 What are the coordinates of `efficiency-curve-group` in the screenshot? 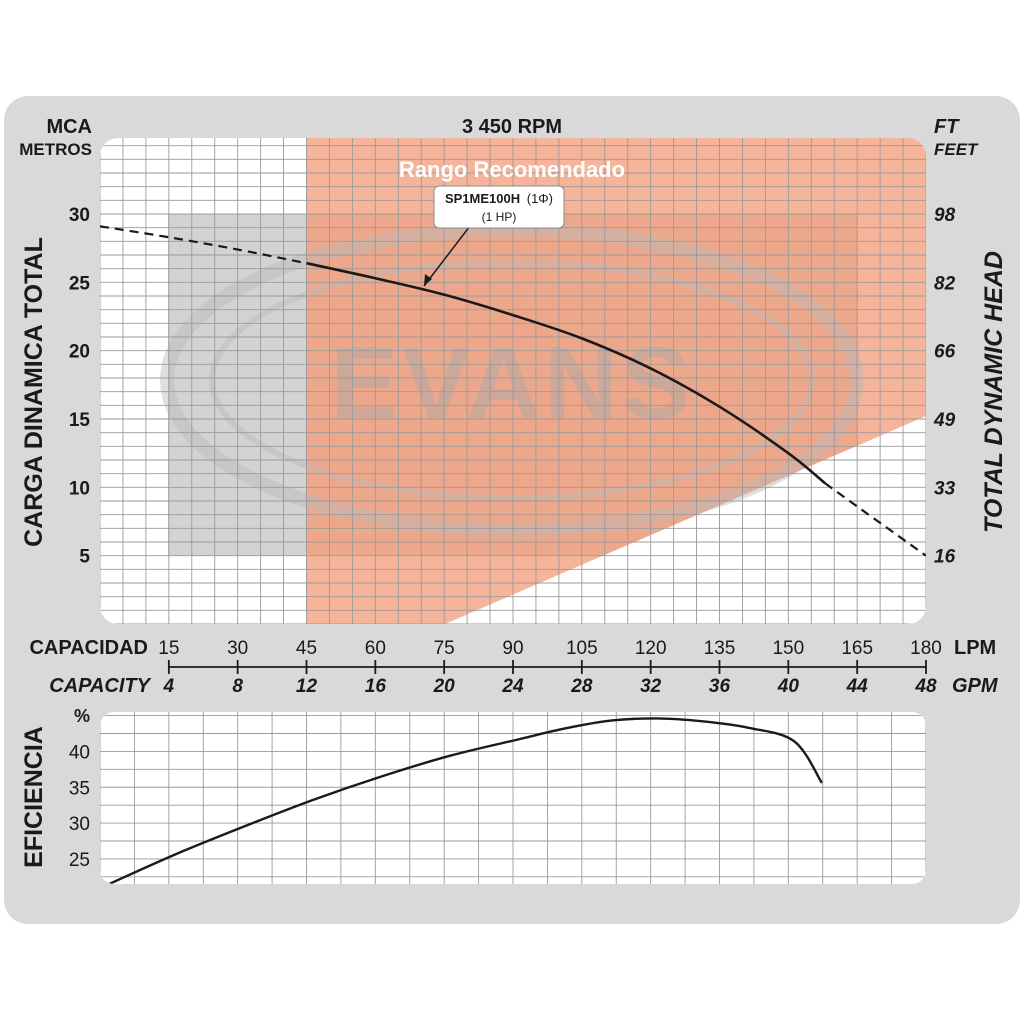 It's located at (464, 800).